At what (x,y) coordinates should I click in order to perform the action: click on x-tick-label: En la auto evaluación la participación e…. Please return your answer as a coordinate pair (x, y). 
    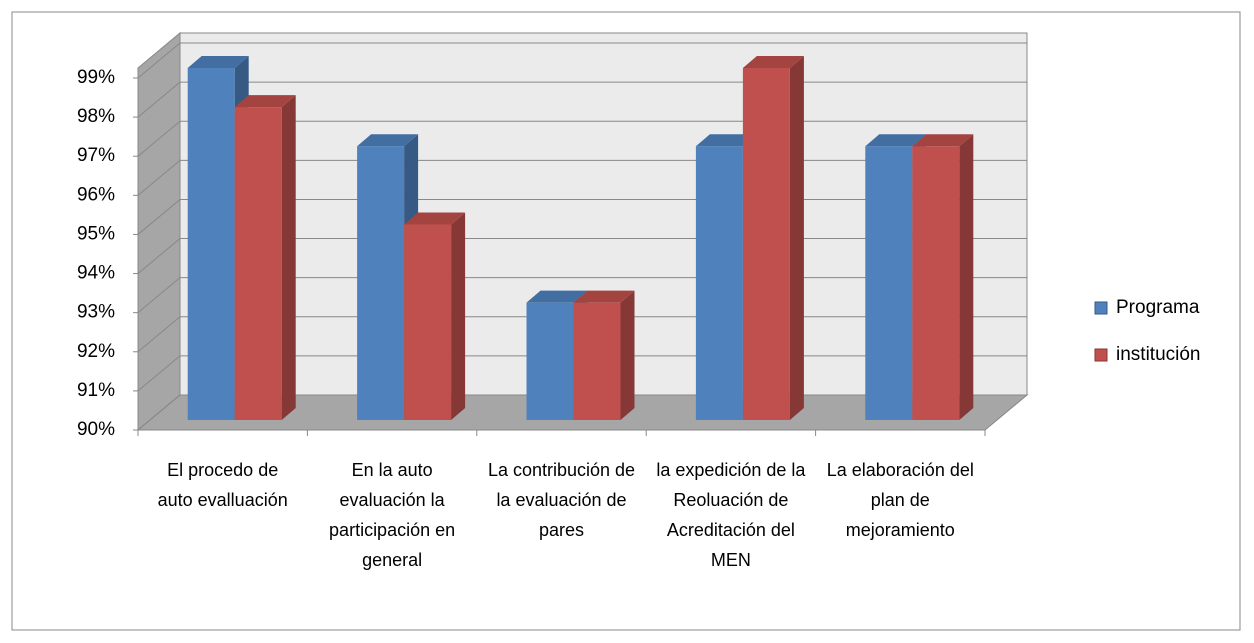
    Looking at the image, I should click on (392, 515).